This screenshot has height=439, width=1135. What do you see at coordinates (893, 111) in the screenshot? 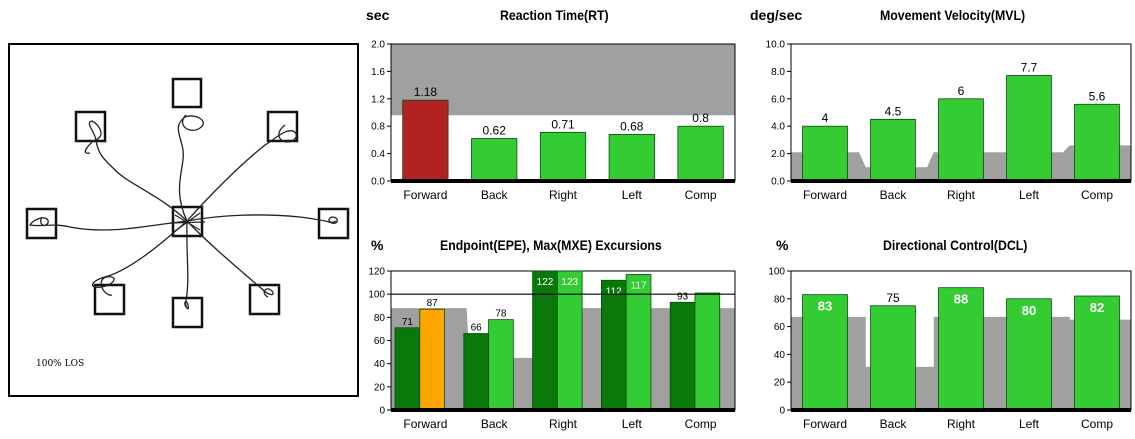
I see `value-label: 4.5` at bounding box center [893, 111].